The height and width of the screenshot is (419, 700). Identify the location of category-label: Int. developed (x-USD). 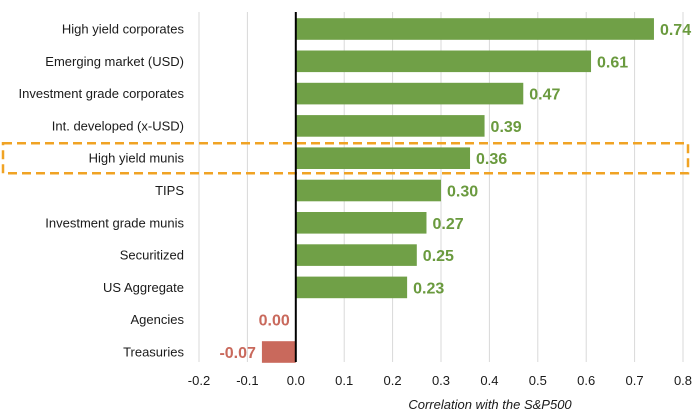
(118, 125).